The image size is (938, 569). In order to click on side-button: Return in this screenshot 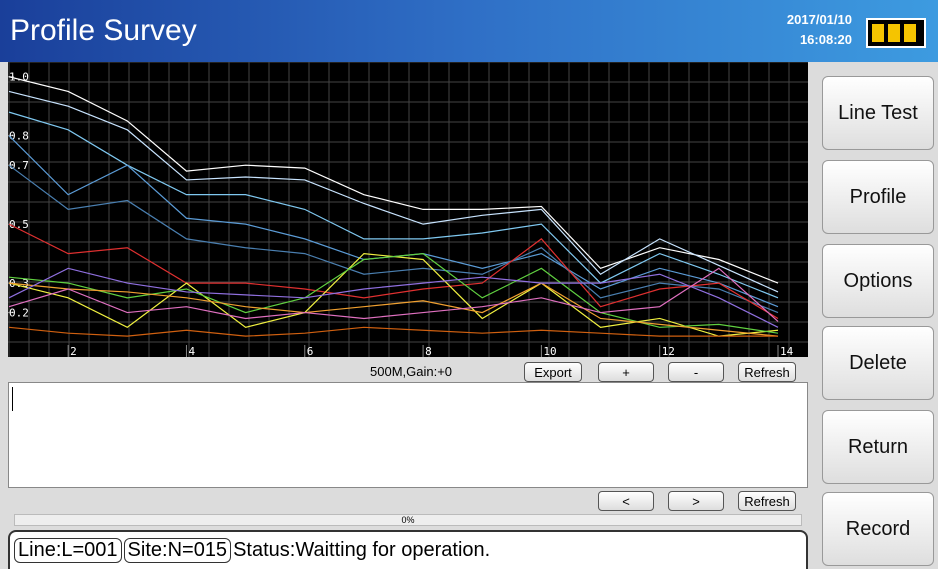, I will do `click(878, 447)`.